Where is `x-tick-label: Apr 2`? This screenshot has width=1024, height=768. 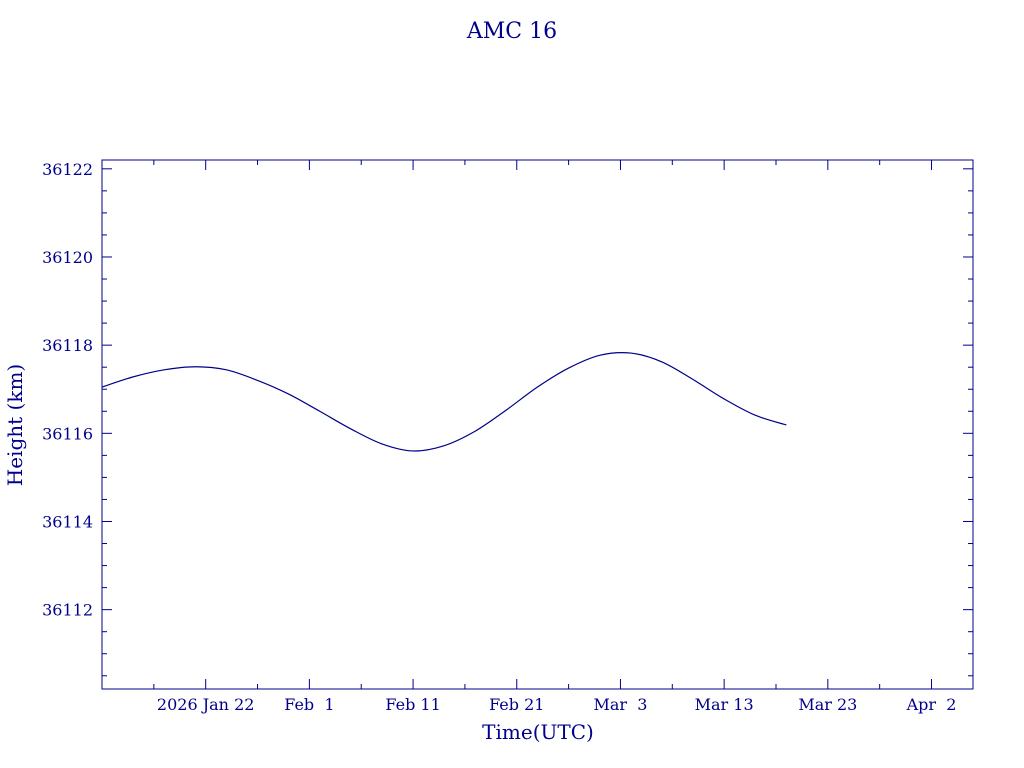 x-tick-label: Apr 2 is located at coordinates (931, 704).